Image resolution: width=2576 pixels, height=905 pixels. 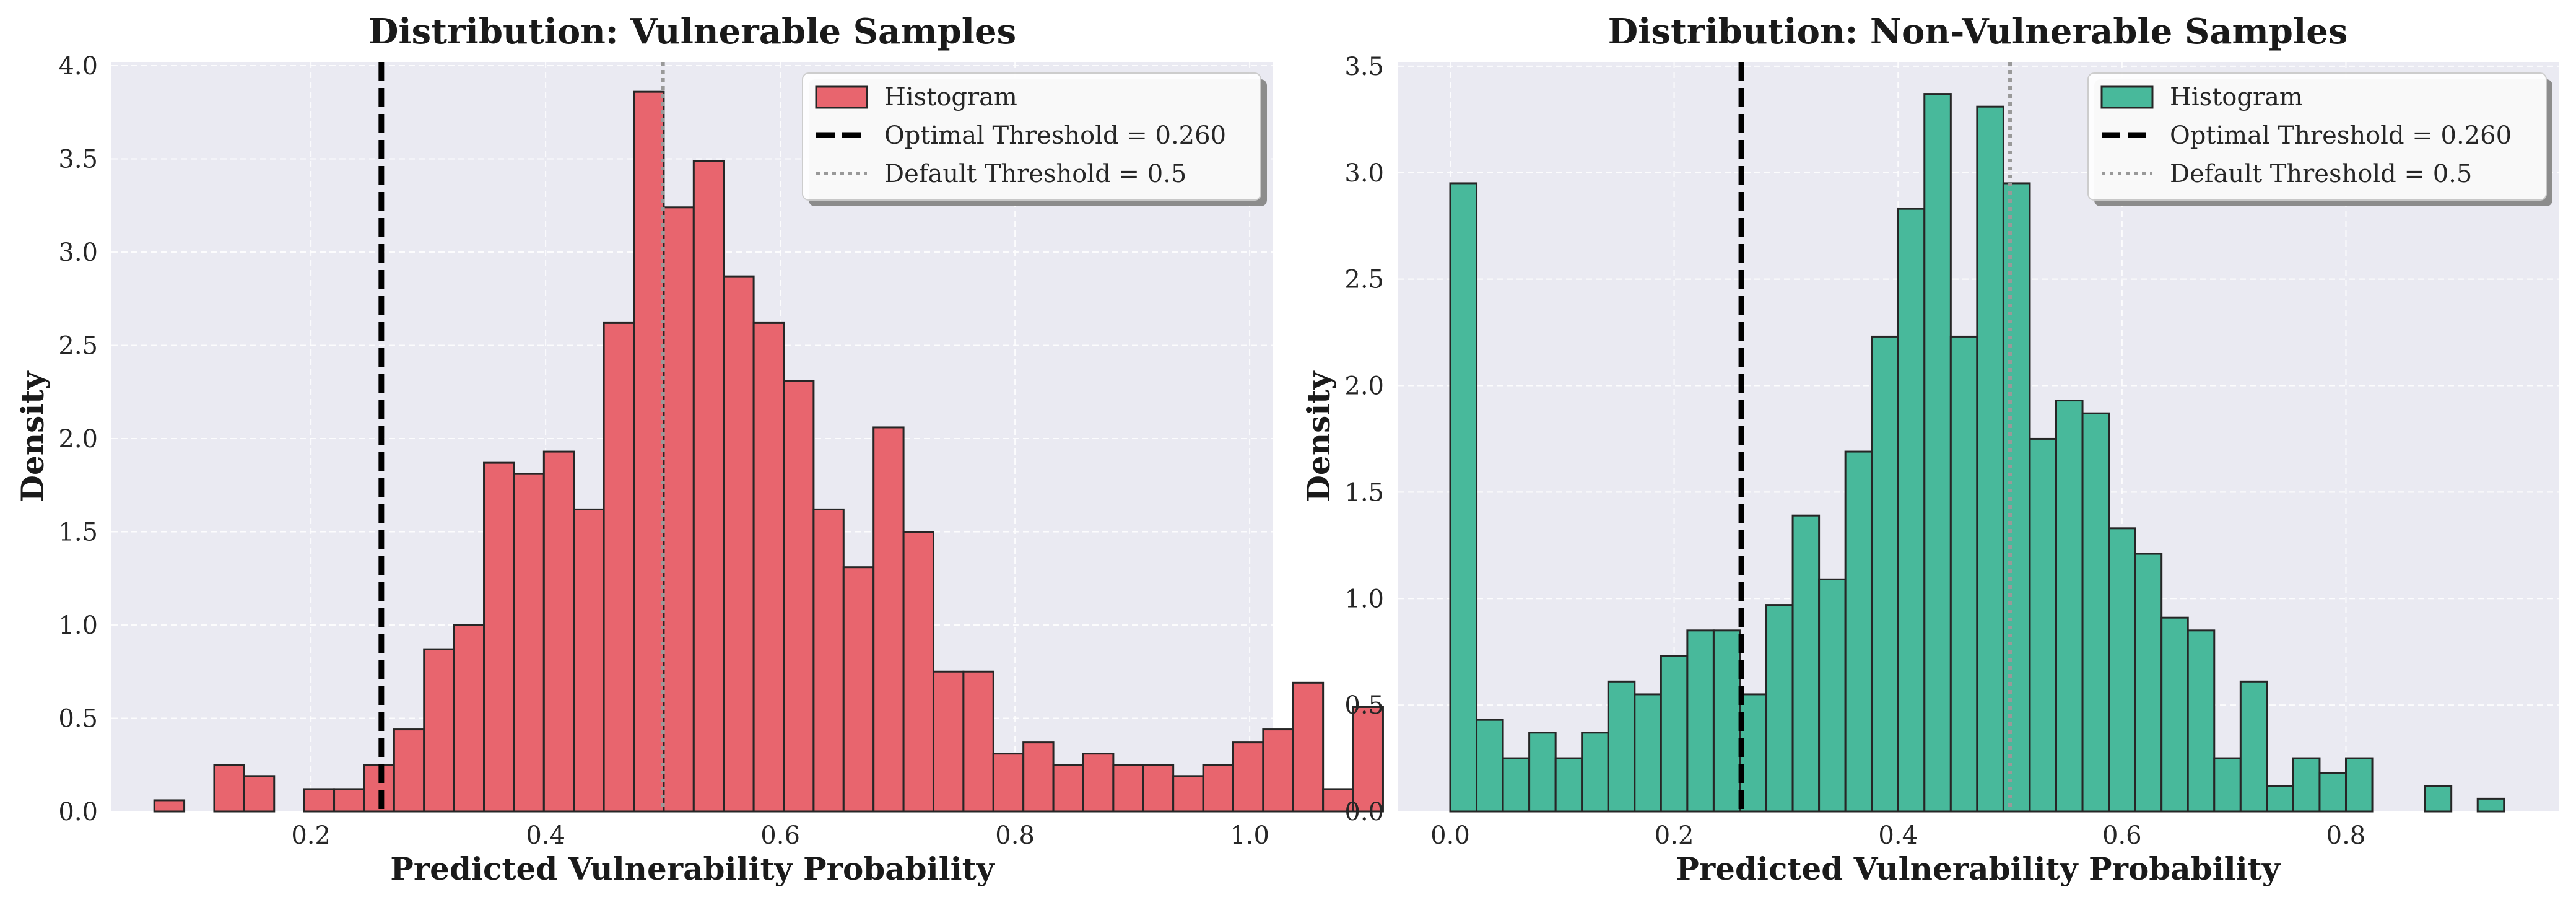 I want to click on x-tick-label: 0.8, so click(x=2346, y=835).